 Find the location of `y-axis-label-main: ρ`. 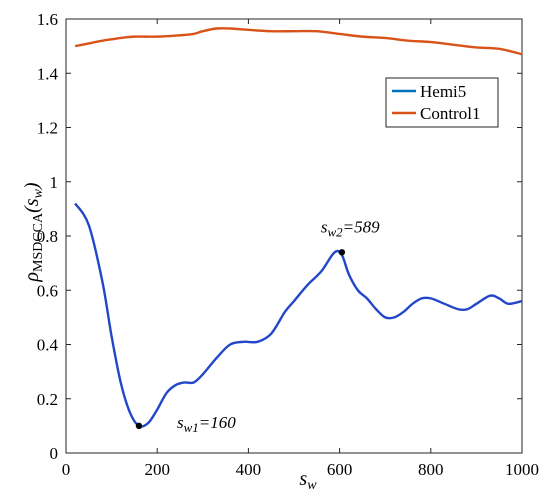

y-axis-label-main: ρ is located at coordinates (32, 277).